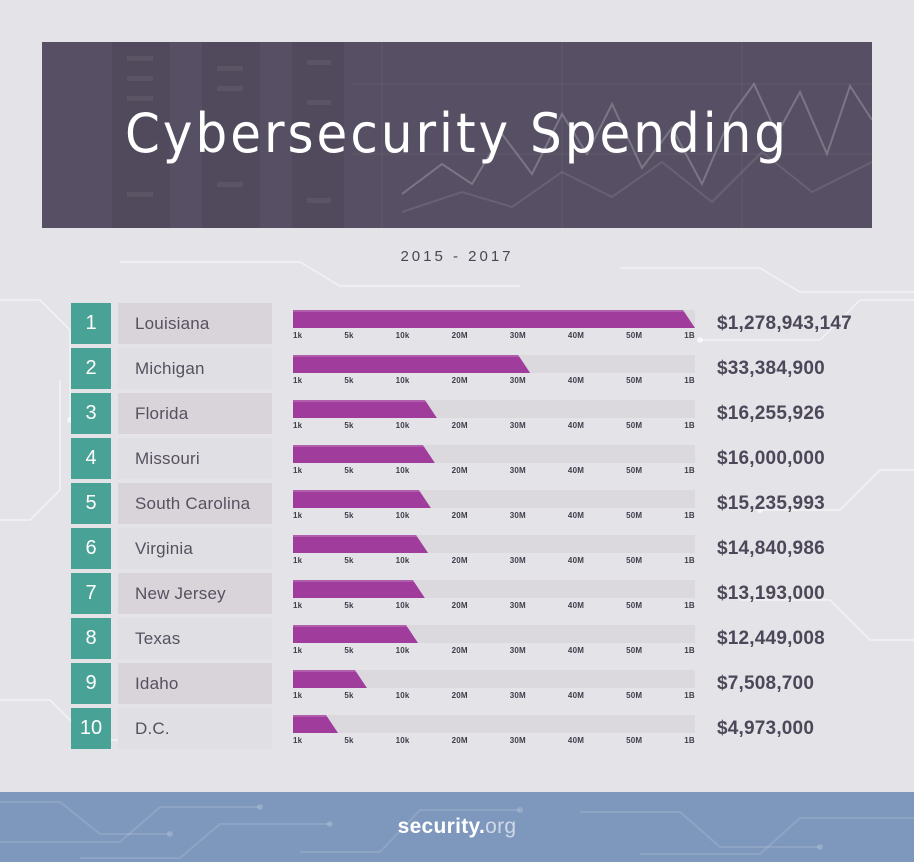  Describe the element at coordinates (91, 503) in the screenshot. I see `rank-badge: 5` at that location.